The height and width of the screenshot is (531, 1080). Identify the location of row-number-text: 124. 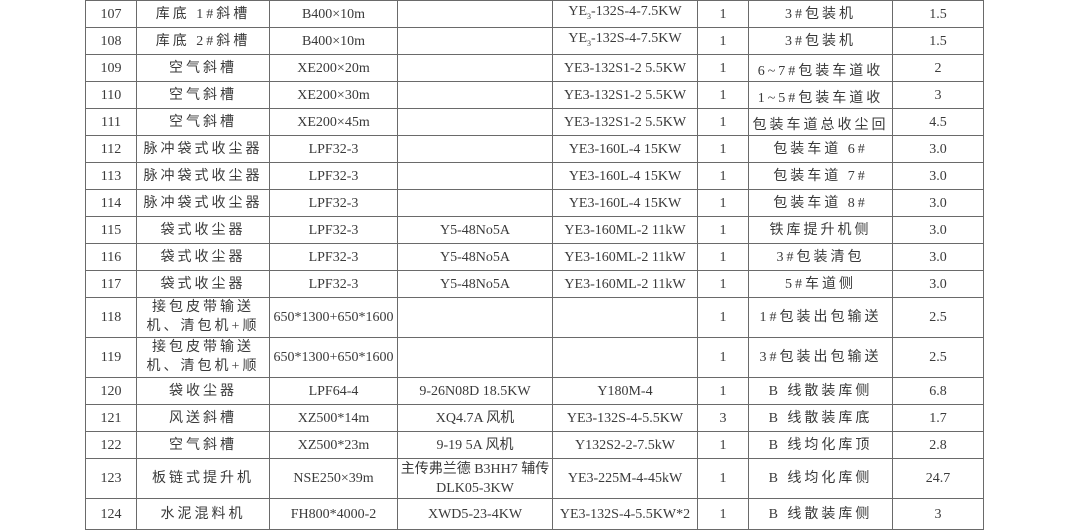
(111, 514).